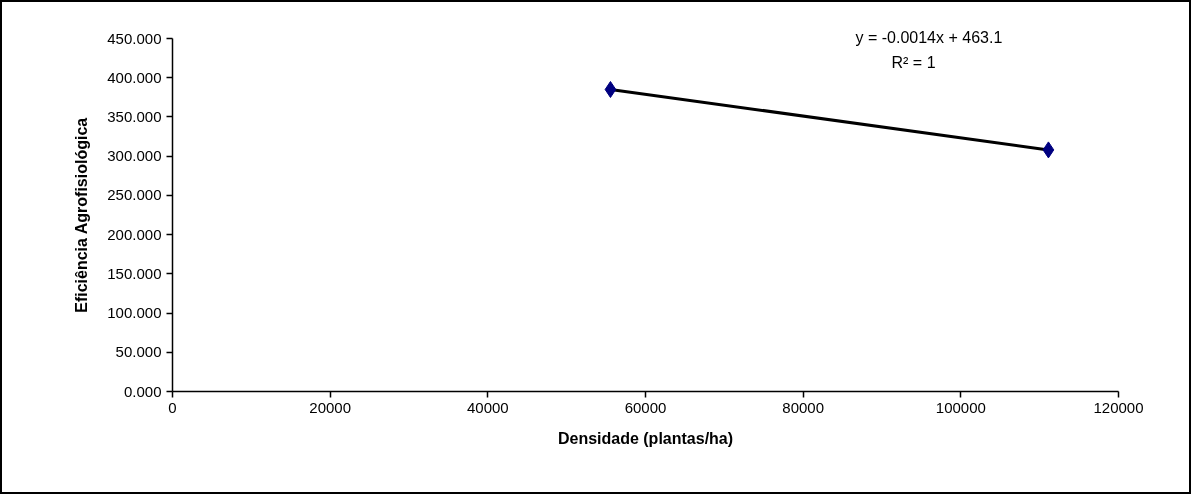 This screenshot has width=1195, height=498. What do you see at coordinates (172, 407) in the screenshot?
I see `x-tick-label: 0` at bounding box center [172, 407].